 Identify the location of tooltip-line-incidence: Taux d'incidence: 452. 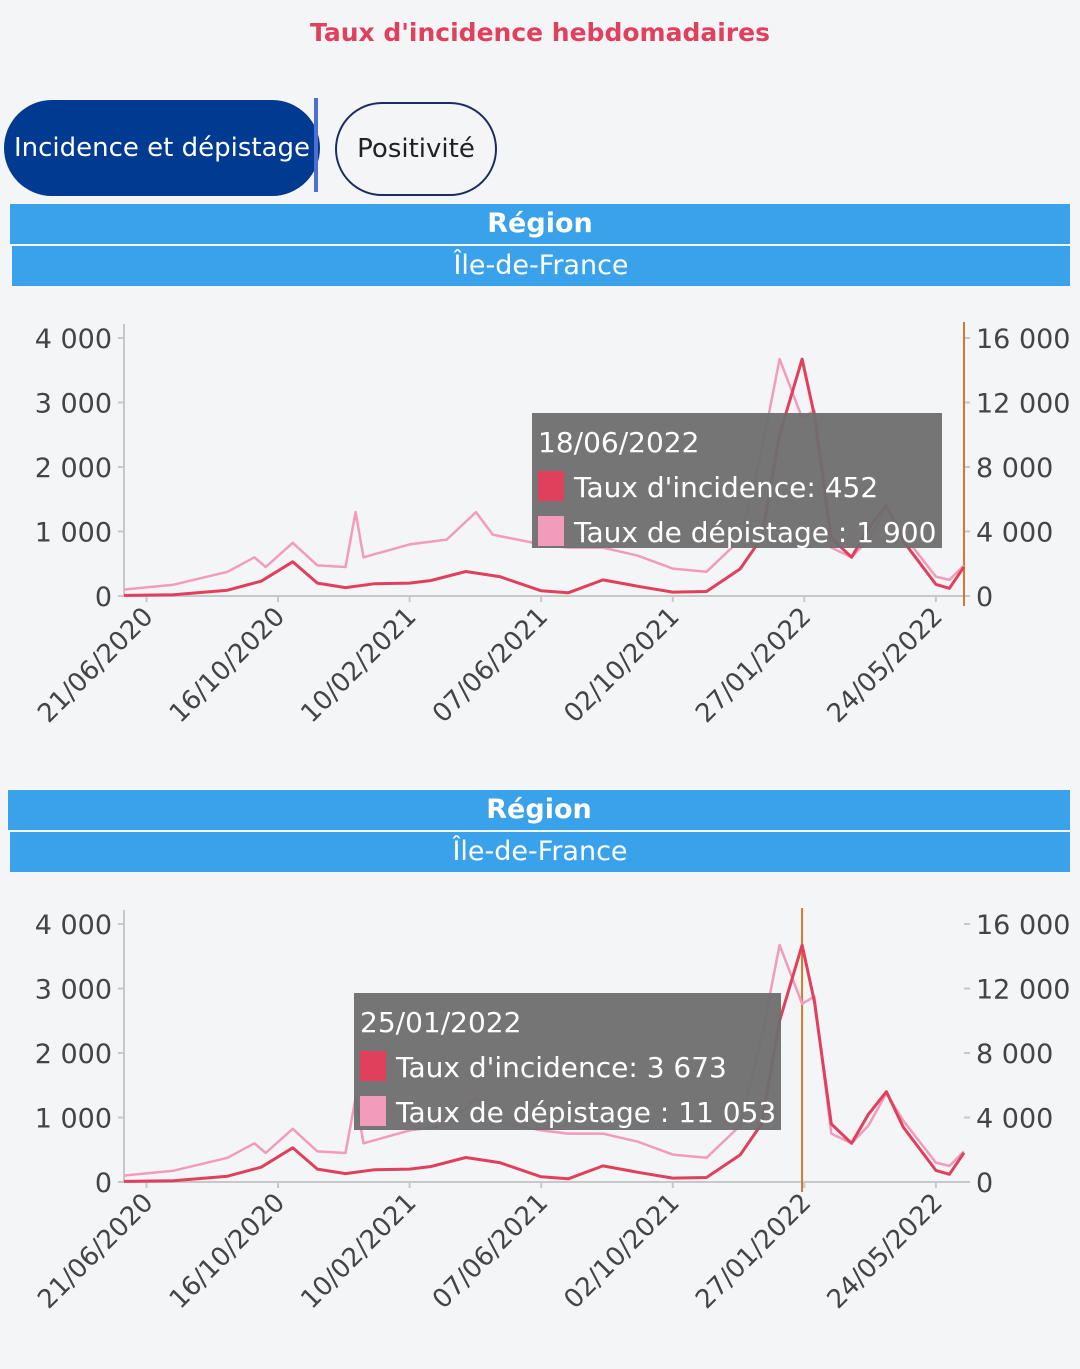
(725, 487).